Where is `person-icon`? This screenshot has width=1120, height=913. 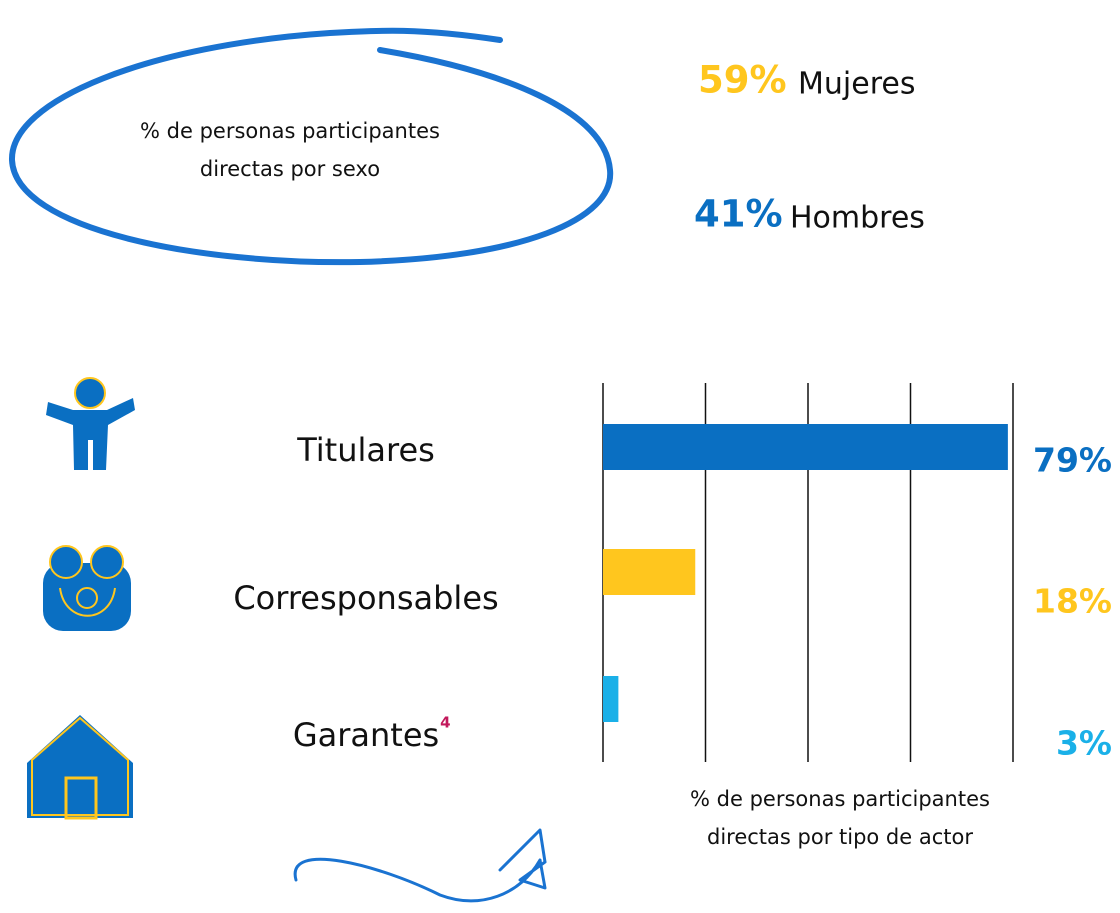 person-icon is located at coordinates (90, 423).